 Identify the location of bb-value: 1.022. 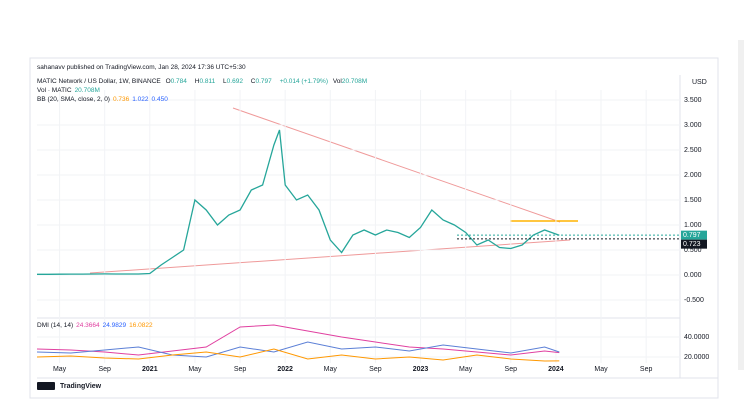
(140, 99).